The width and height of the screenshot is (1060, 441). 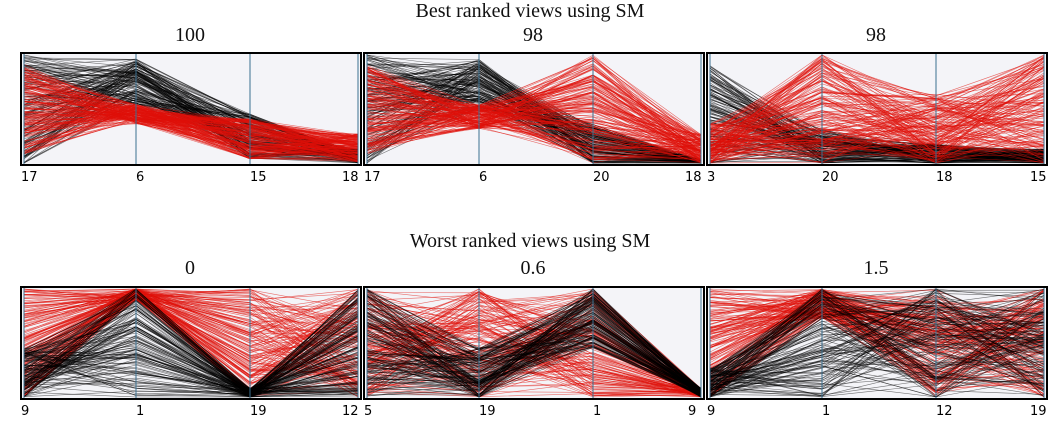 I want to click on axis-label: 6, so click(x=483, y=177).